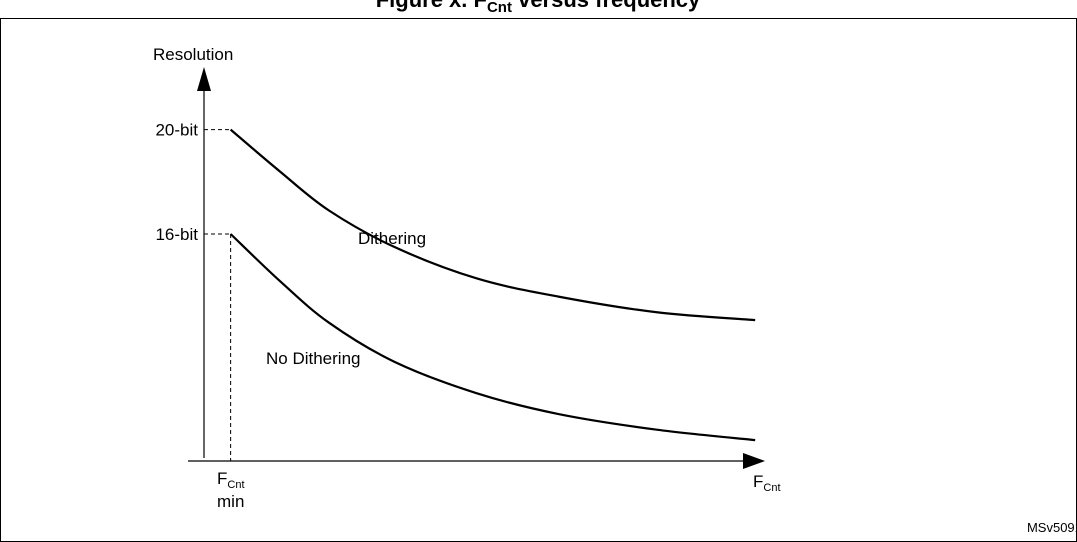  What do you see at coordinates (499, 8) in the screenshot?
I see `figure-title-sub: Cnt` at bounding box center [499, 8].